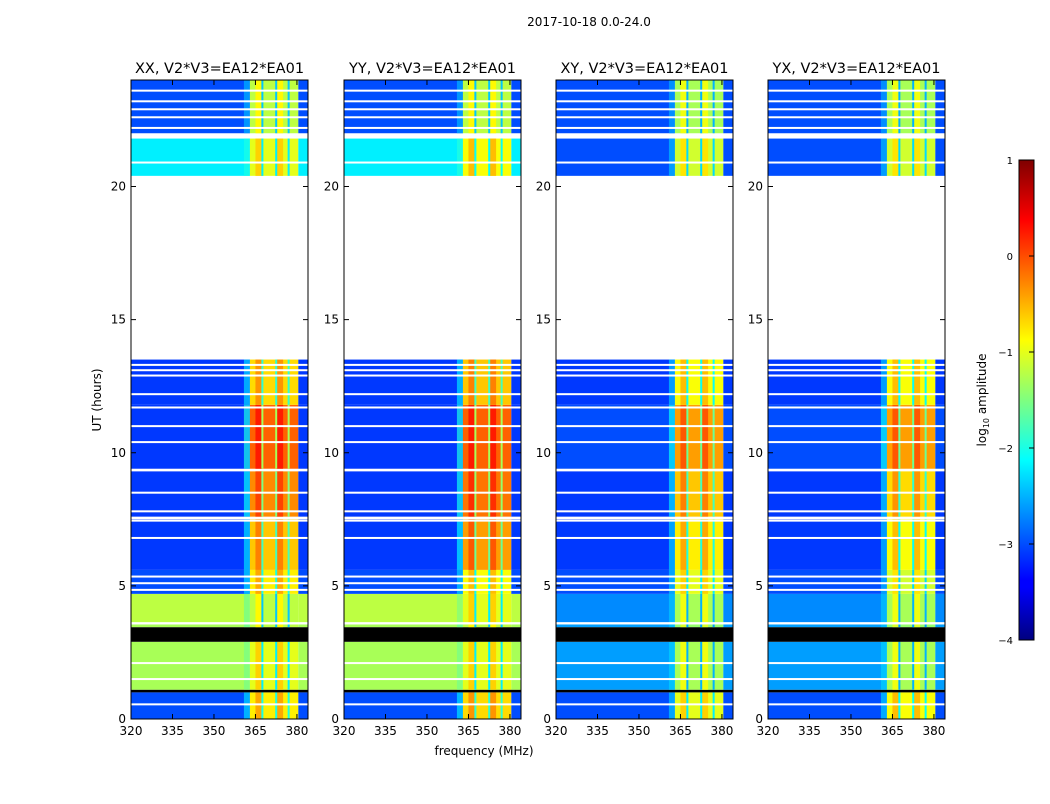  Describe the element at coordinates (1026, 400) in the screenshot. I see `colorbar-gradient` at that location.